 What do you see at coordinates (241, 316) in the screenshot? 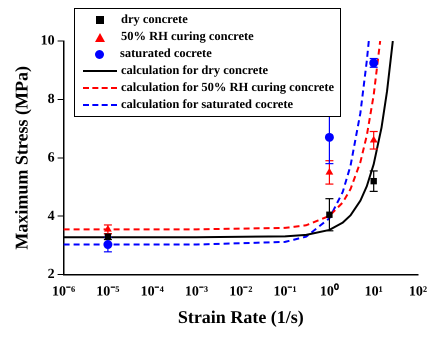
I see `x-axis-title: Strain Rate (1/s)` at bounding box center [241, 316].